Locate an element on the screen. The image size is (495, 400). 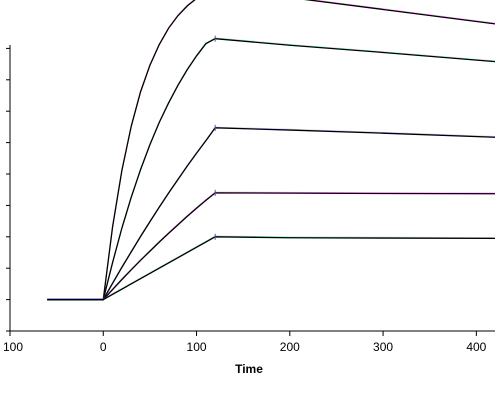
x-tick-label: 200 is located at coordinates (290, 347).